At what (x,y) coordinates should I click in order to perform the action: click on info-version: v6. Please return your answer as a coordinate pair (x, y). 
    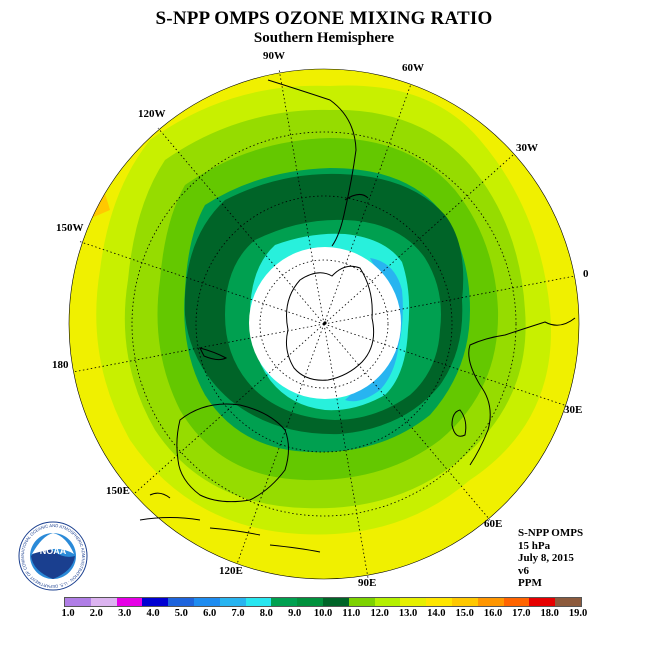
    Looking at the image, I should click on (523, 570).